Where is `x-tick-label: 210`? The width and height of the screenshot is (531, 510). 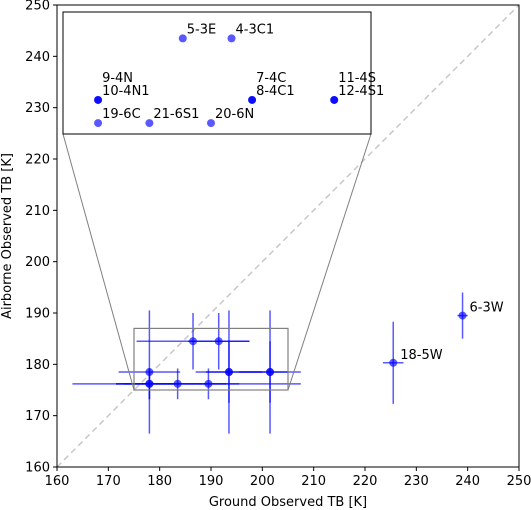 x-tick-label: 210 is located at coordinates (313, 481).